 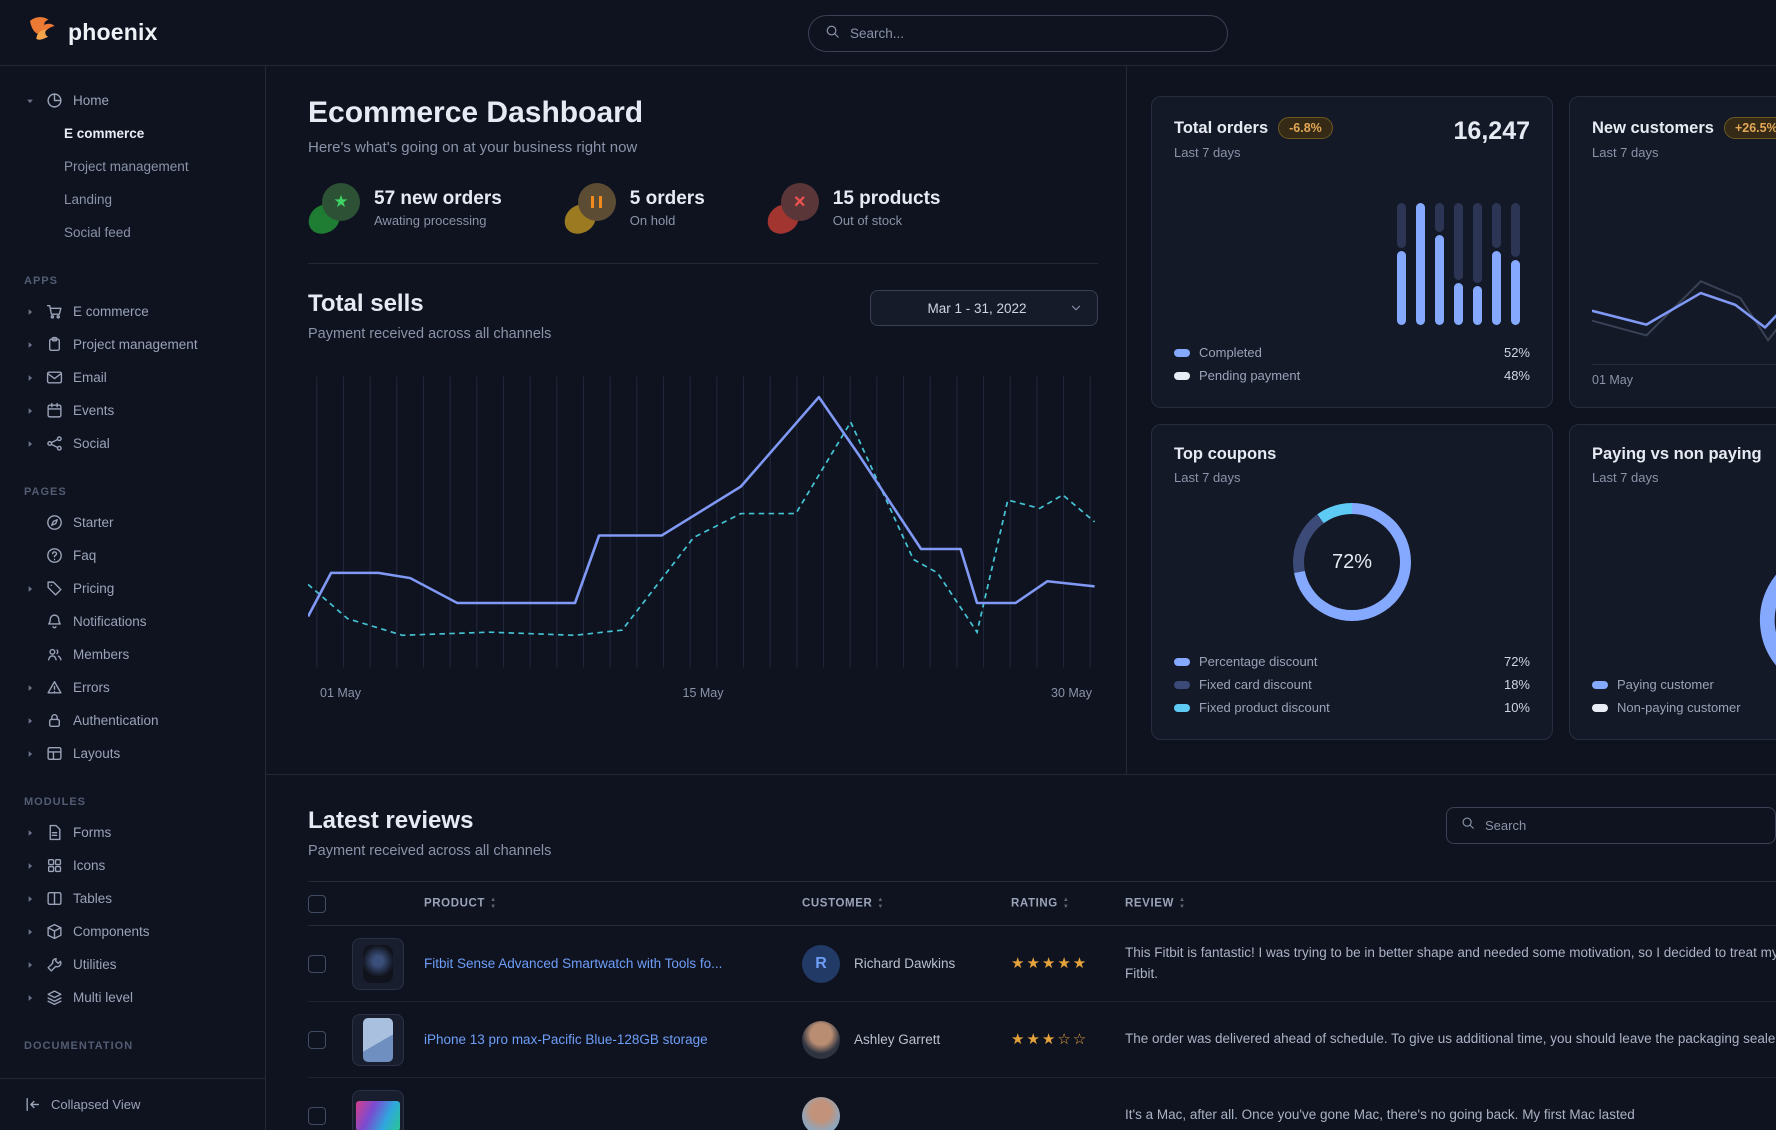 I want to click on new-customers-card: New customers +26.5% Last 7 days, so click(x=1672, y=252).